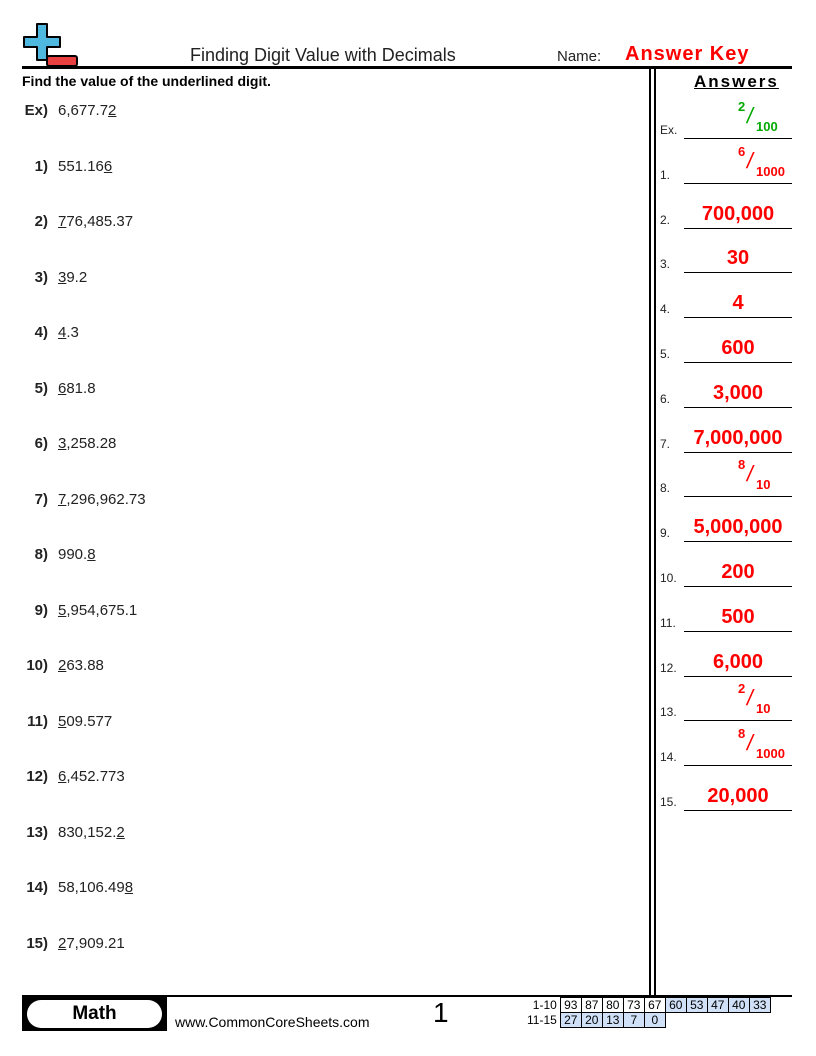 The image size is (816, 1056). I want to click on problem-item: 12) 6,452.773, so click(62, 776).